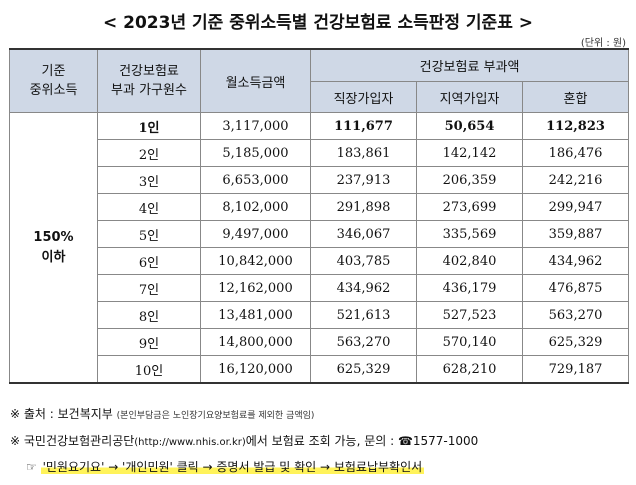 The width and height of the screenshot is (636, 485). Describe the element at coordinates (575, 342) in the screenshot. I see `cell-mixed: 625,329` at that location.